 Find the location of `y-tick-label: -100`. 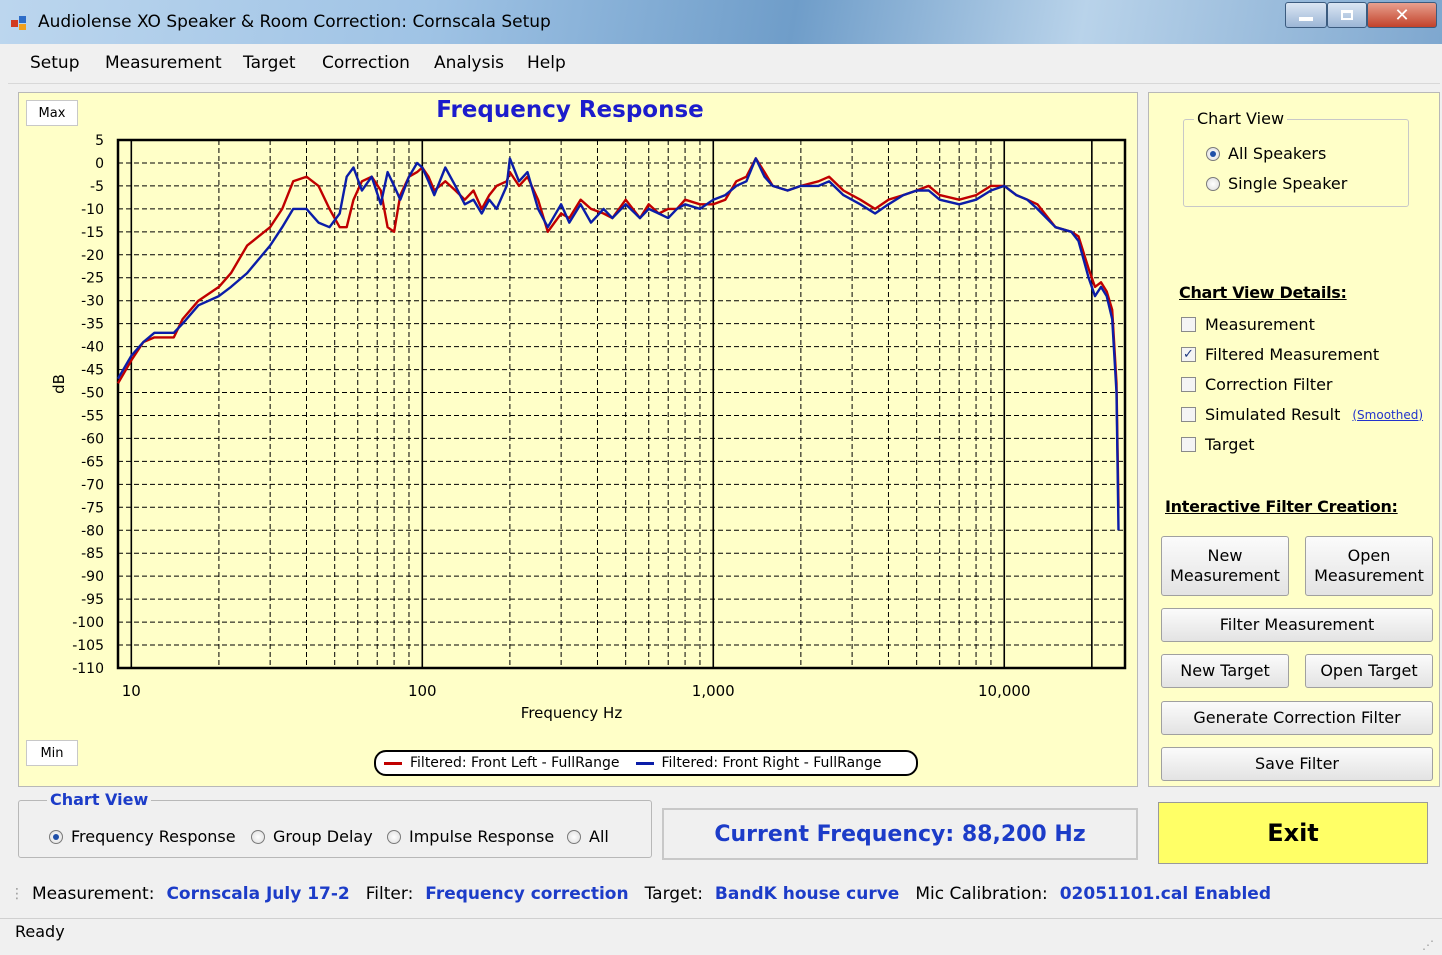

y-tick-label: -100 is located at coordinates (88, 623).